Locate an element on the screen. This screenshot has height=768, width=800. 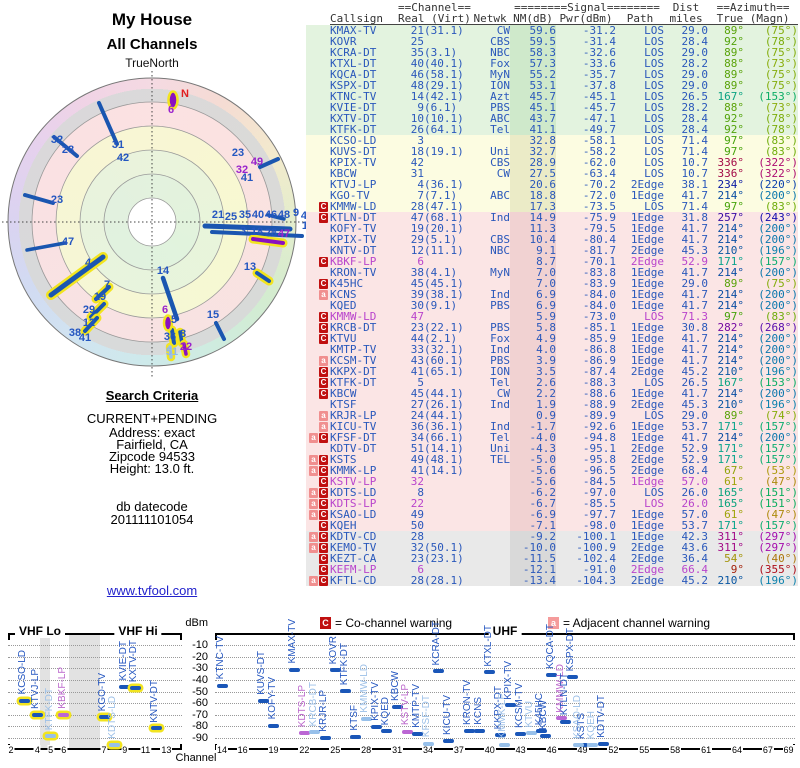
signal-marker-krjr-lp is located at coordinates (325, 737).